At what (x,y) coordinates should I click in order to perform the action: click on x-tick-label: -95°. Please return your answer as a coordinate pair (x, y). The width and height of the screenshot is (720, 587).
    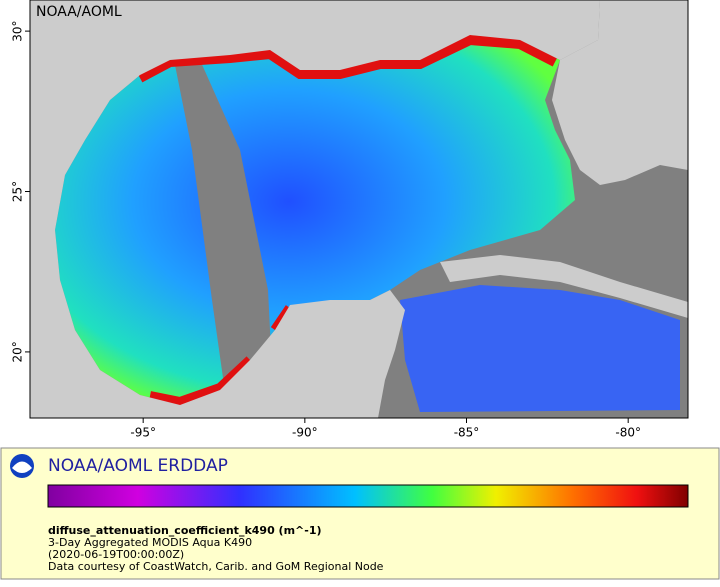
    Looking at the image, I should click on (143, 433).